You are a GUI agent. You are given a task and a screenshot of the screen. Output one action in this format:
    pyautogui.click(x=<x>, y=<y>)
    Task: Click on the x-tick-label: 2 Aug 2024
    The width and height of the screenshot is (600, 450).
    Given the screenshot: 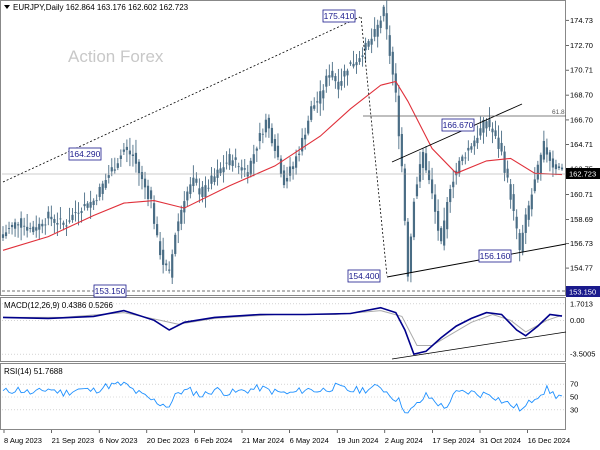 What is the action you would take?
    pyautogui.click(x=404, y=440)
    